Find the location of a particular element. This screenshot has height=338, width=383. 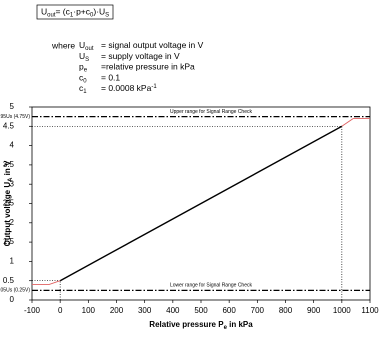

x-tick-label: 1100 is located at coordinates (370, 310).